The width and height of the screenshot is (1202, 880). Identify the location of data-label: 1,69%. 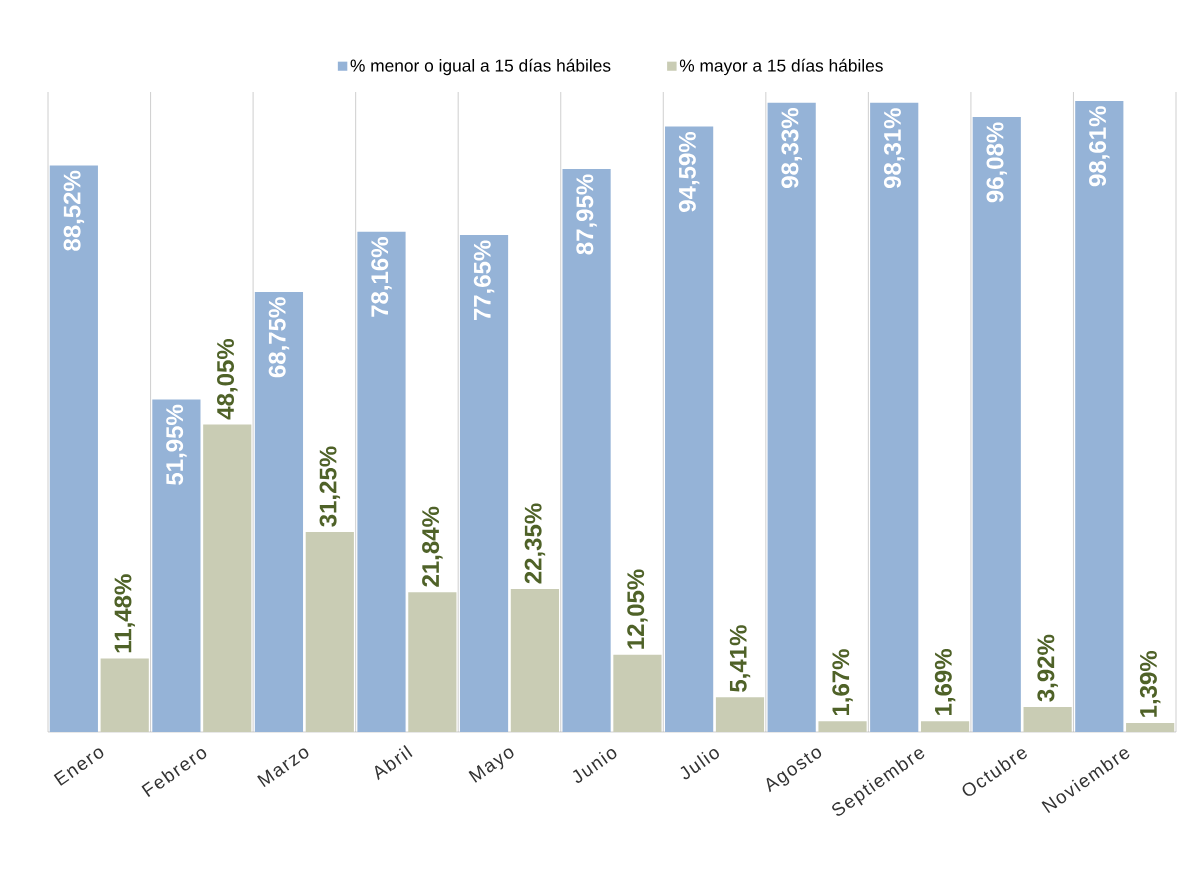
(945, 682).